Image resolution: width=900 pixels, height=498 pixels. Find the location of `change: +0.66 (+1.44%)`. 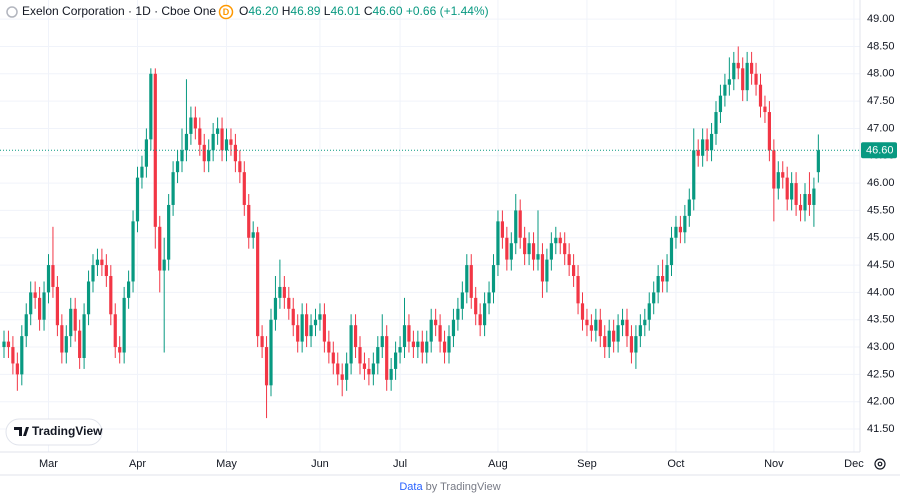

change: +0.66 (+1.44%) is located at coordinates (447, 11).